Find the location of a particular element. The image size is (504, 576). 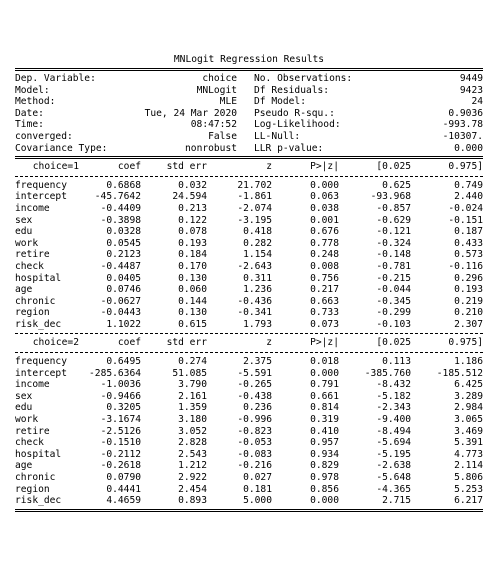

header-left-label: Dep. Variable: is located at coordinates (55, 78).